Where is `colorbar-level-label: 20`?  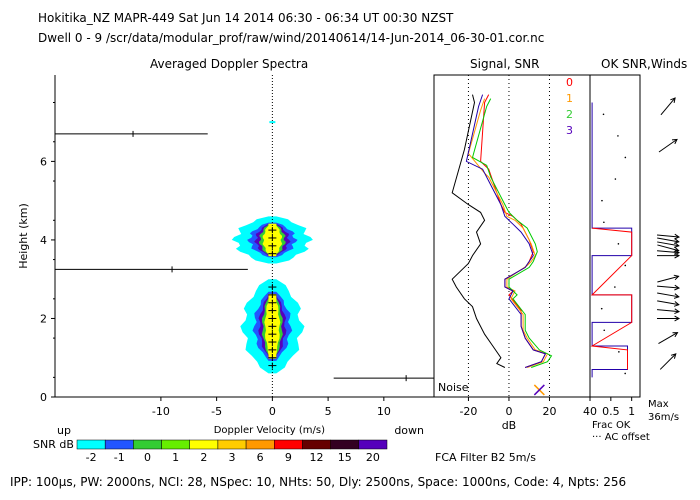
colorbar-level-label: 20 is located at coordinates (373, 457).